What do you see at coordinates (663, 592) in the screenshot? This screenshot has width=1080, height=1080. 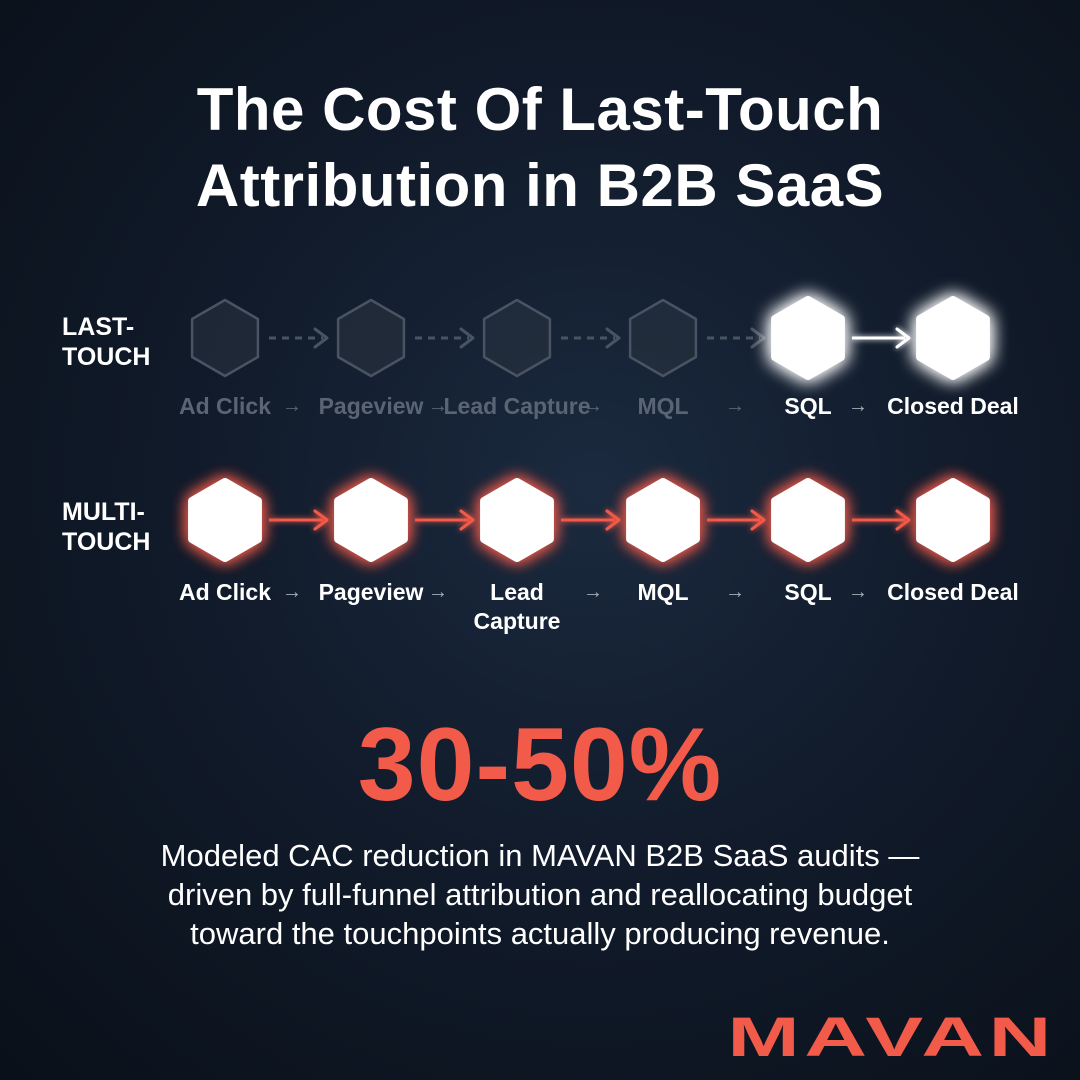 I see `multi-touch-stage-label-4: MQL` at bounding box center [663, 592].